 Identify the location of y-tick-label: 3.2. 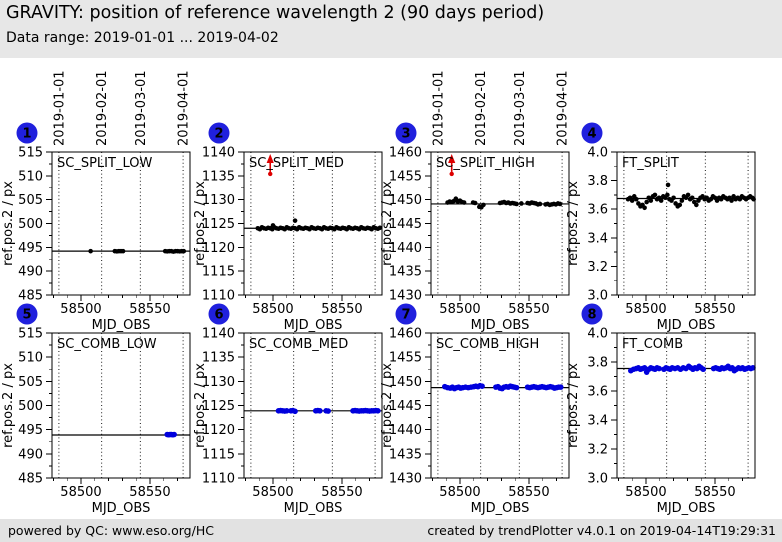
(597, 267).